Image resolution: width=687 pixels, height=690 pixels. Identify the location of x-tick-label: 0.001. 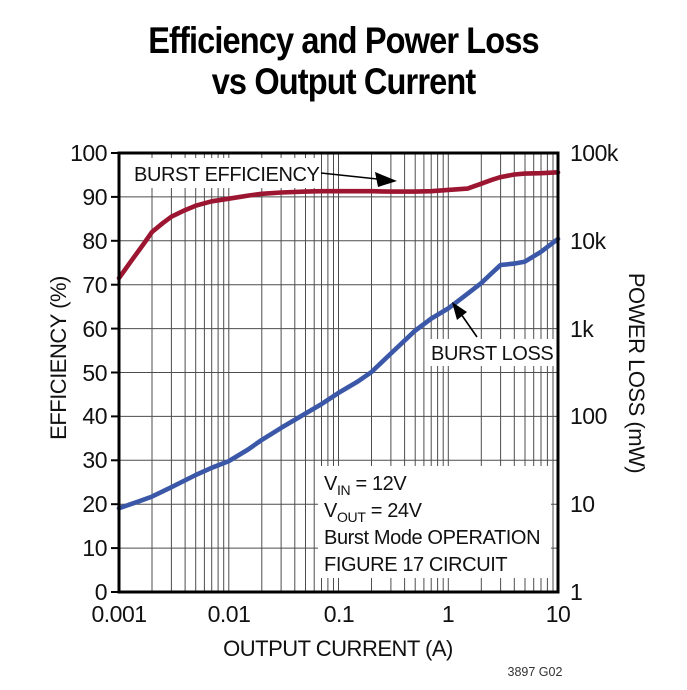
(119, 614).